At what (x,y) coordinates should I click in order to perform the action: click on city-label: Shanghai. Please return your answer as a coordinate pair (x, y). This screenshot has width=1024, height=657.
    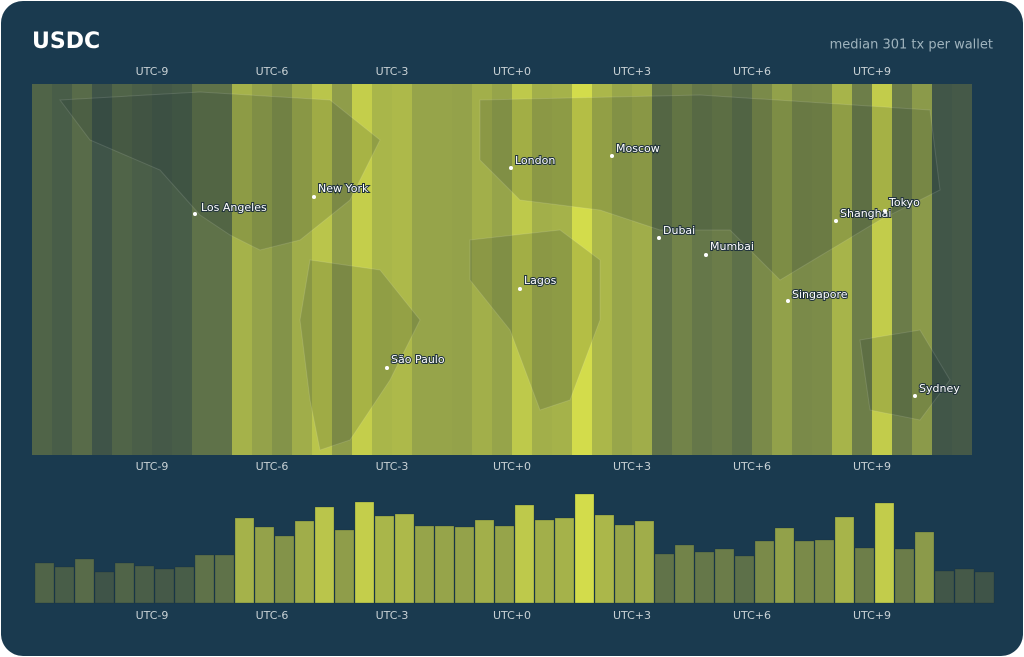
    Looking at the image, I should click on (865, 213).